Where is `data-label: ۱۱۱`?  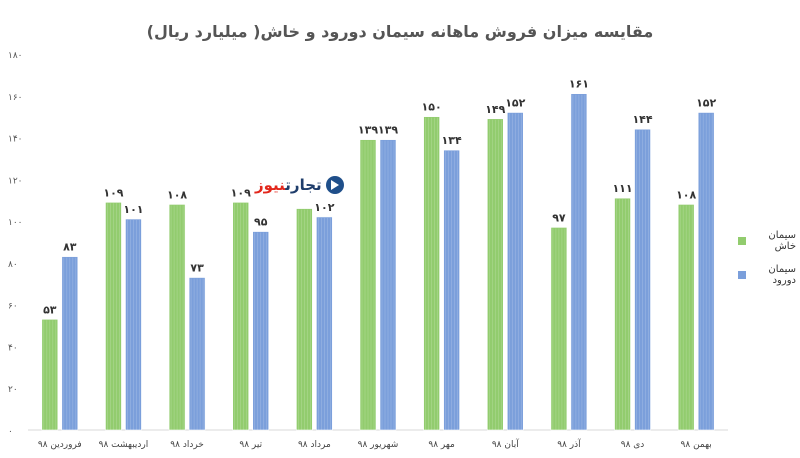 data-label: ۱۱۱ is located at coordinates (622, 188).